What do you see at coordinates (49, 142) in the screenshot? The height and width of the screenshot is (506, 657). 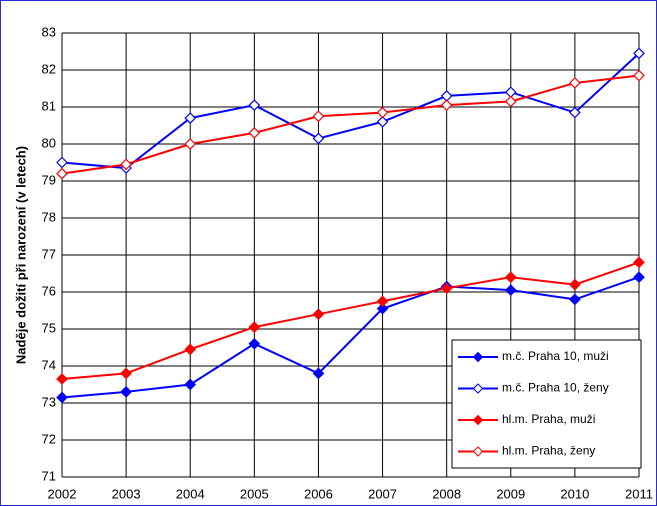 I see `y-tick-label: 80` at bounding box center [49, 142].